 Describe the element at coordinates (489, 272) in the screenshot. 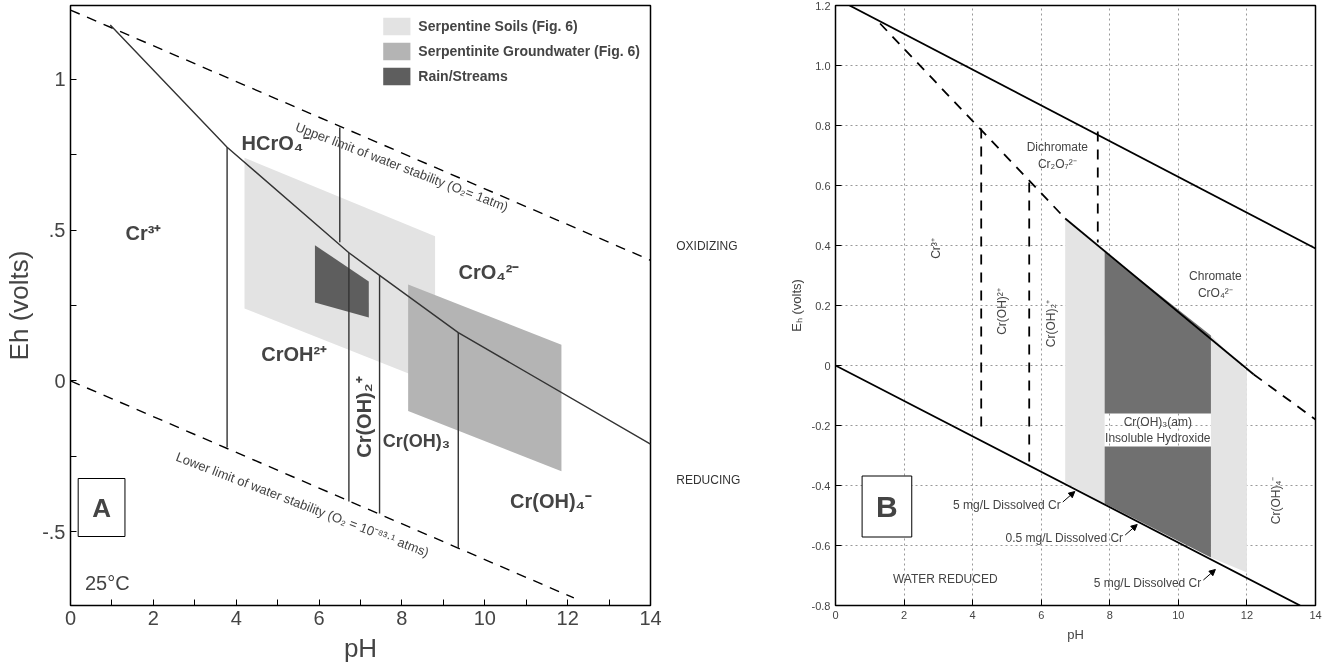

I see `annotation: CrO₄²⁻` at that location.